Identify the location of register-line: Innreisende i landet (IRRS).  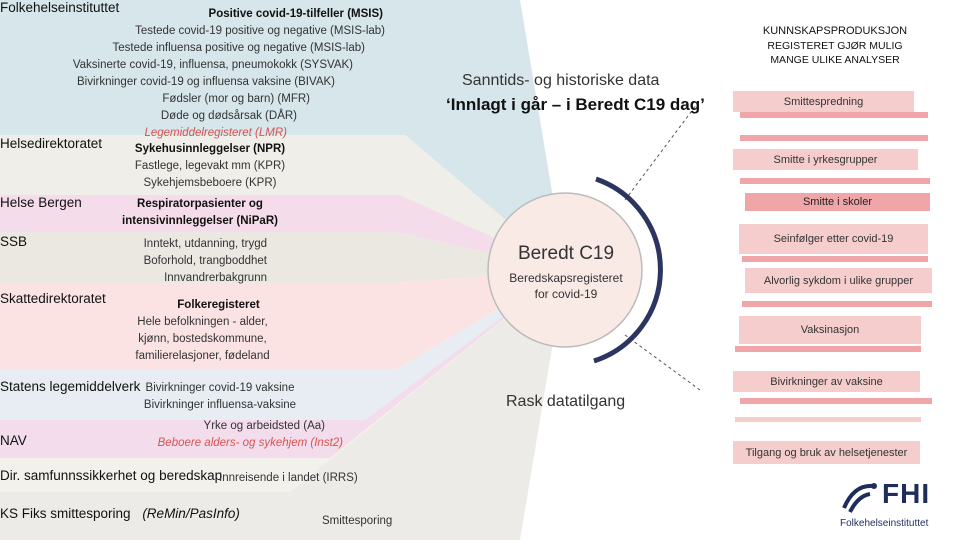
(288, 478).